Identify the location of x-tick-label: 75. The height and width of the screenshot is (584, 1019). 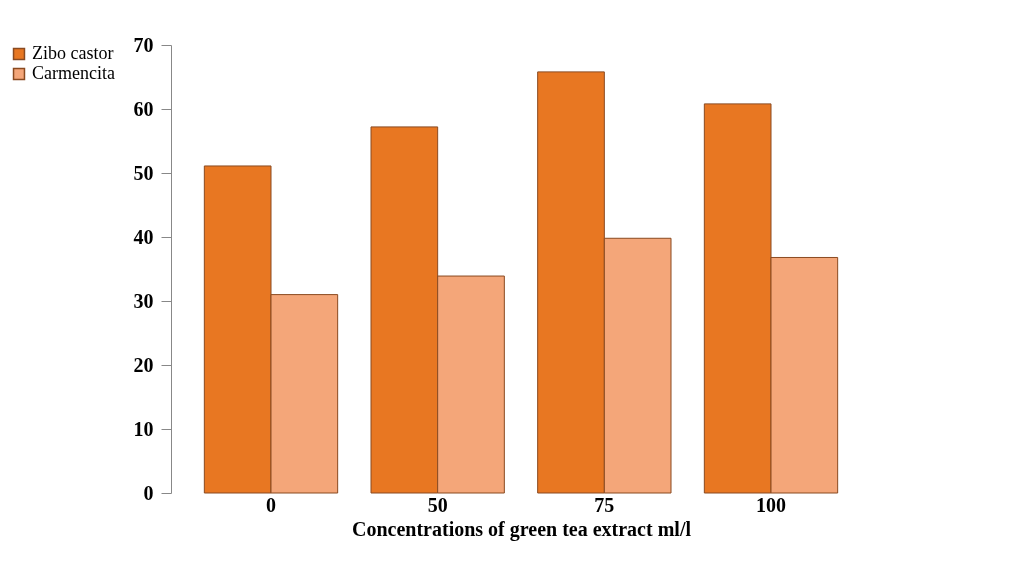
(604, 504).